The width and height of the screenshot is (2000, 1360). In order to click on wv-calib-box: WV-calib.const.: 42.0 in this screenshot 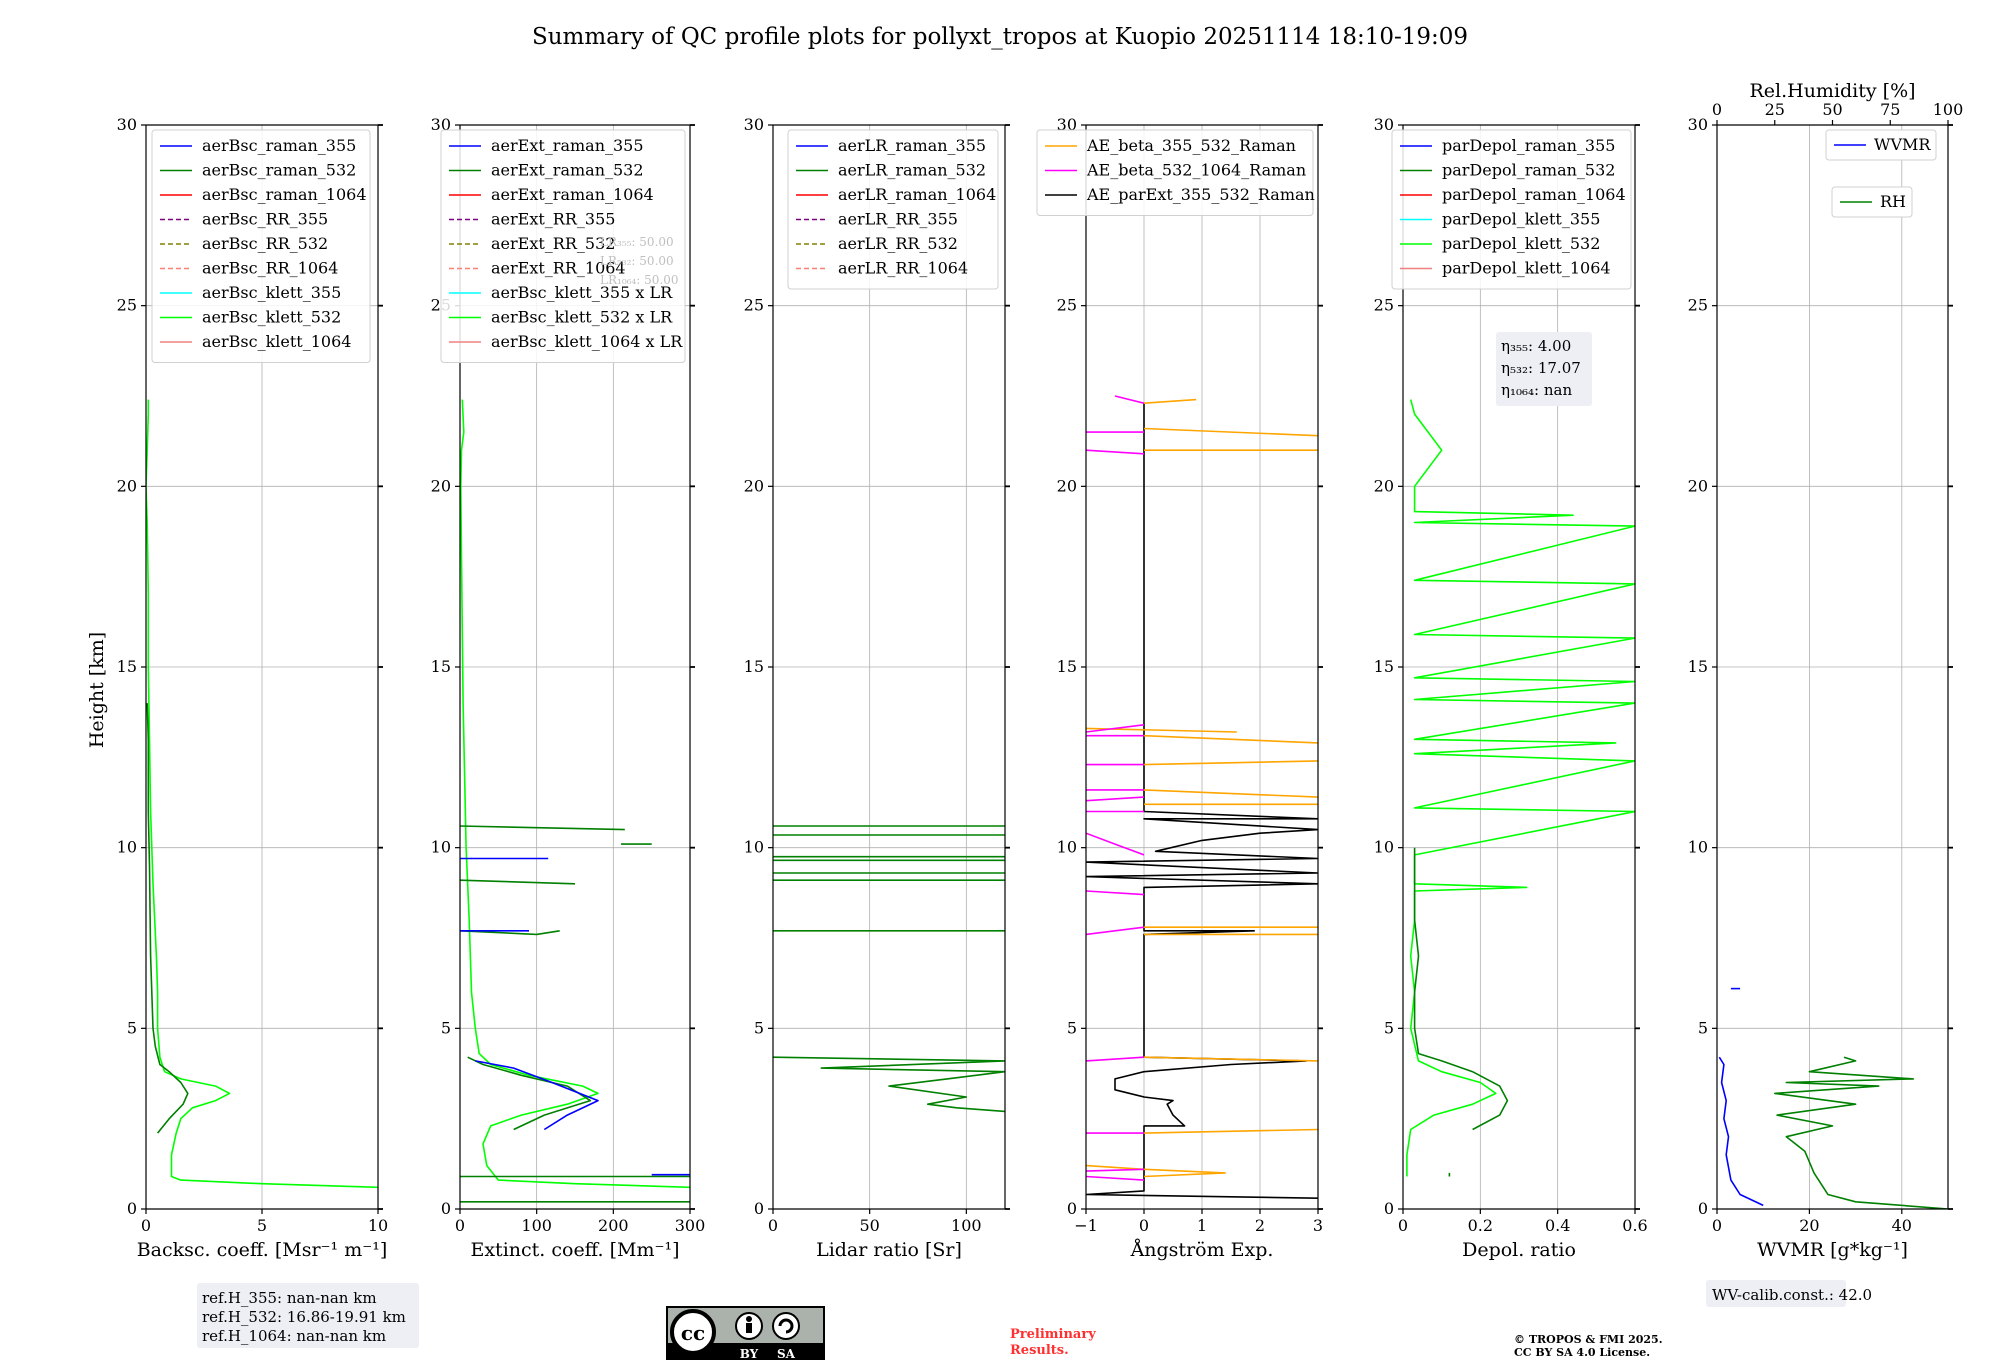, I will do `click(1789, 1293)`.